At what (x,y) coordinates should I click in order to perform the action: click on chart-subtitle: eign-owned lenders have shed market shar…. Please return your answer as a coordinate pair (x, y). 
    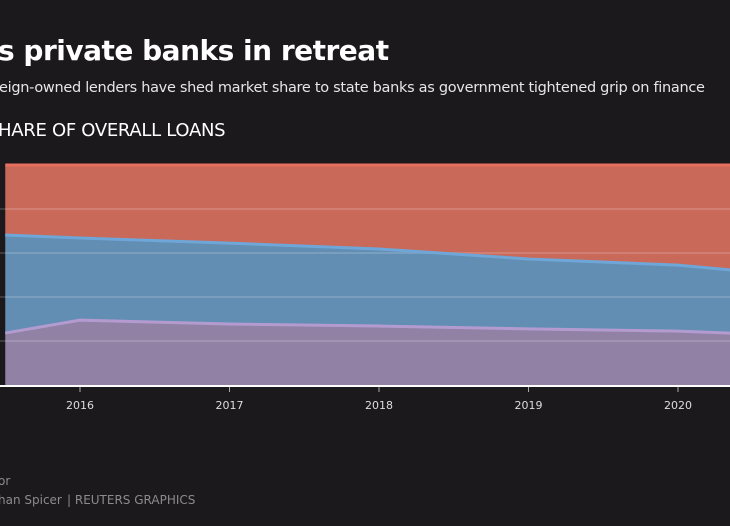
    Looking at the image, I should click on (352, 88).